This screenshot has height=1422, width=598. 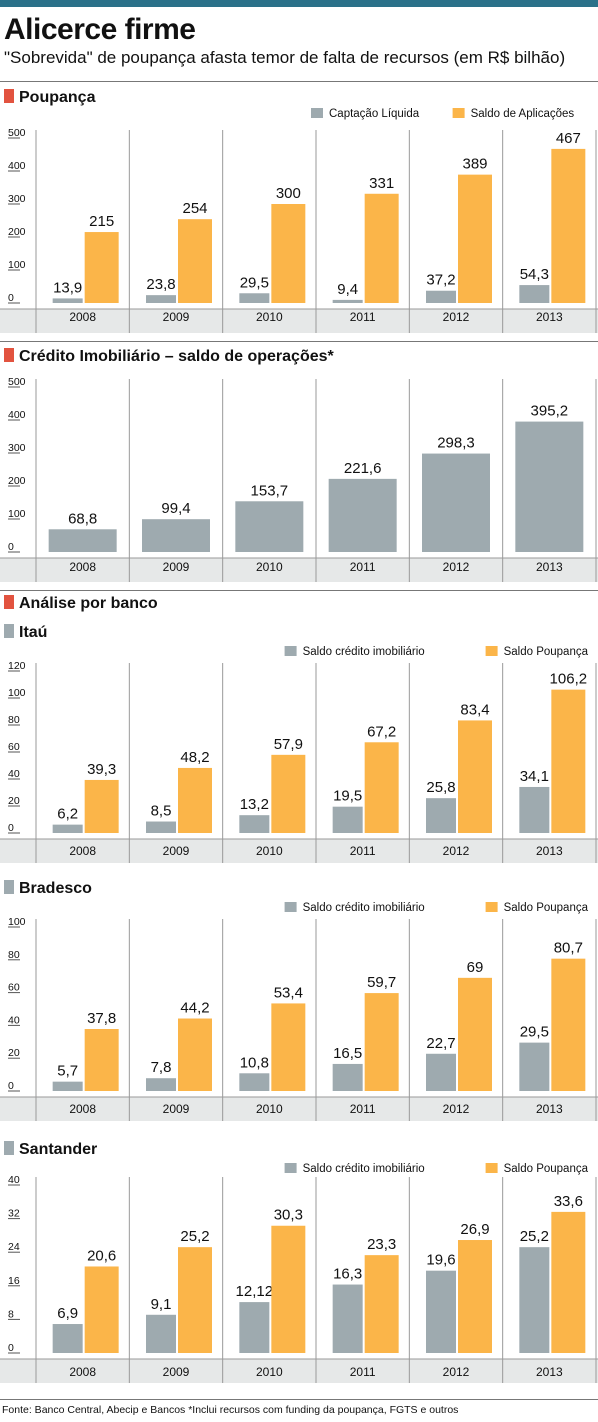 What do you see at coordinates (299, 3) in the screenshot?
I see `top-accent-bar` at bounding box center [299, 3].